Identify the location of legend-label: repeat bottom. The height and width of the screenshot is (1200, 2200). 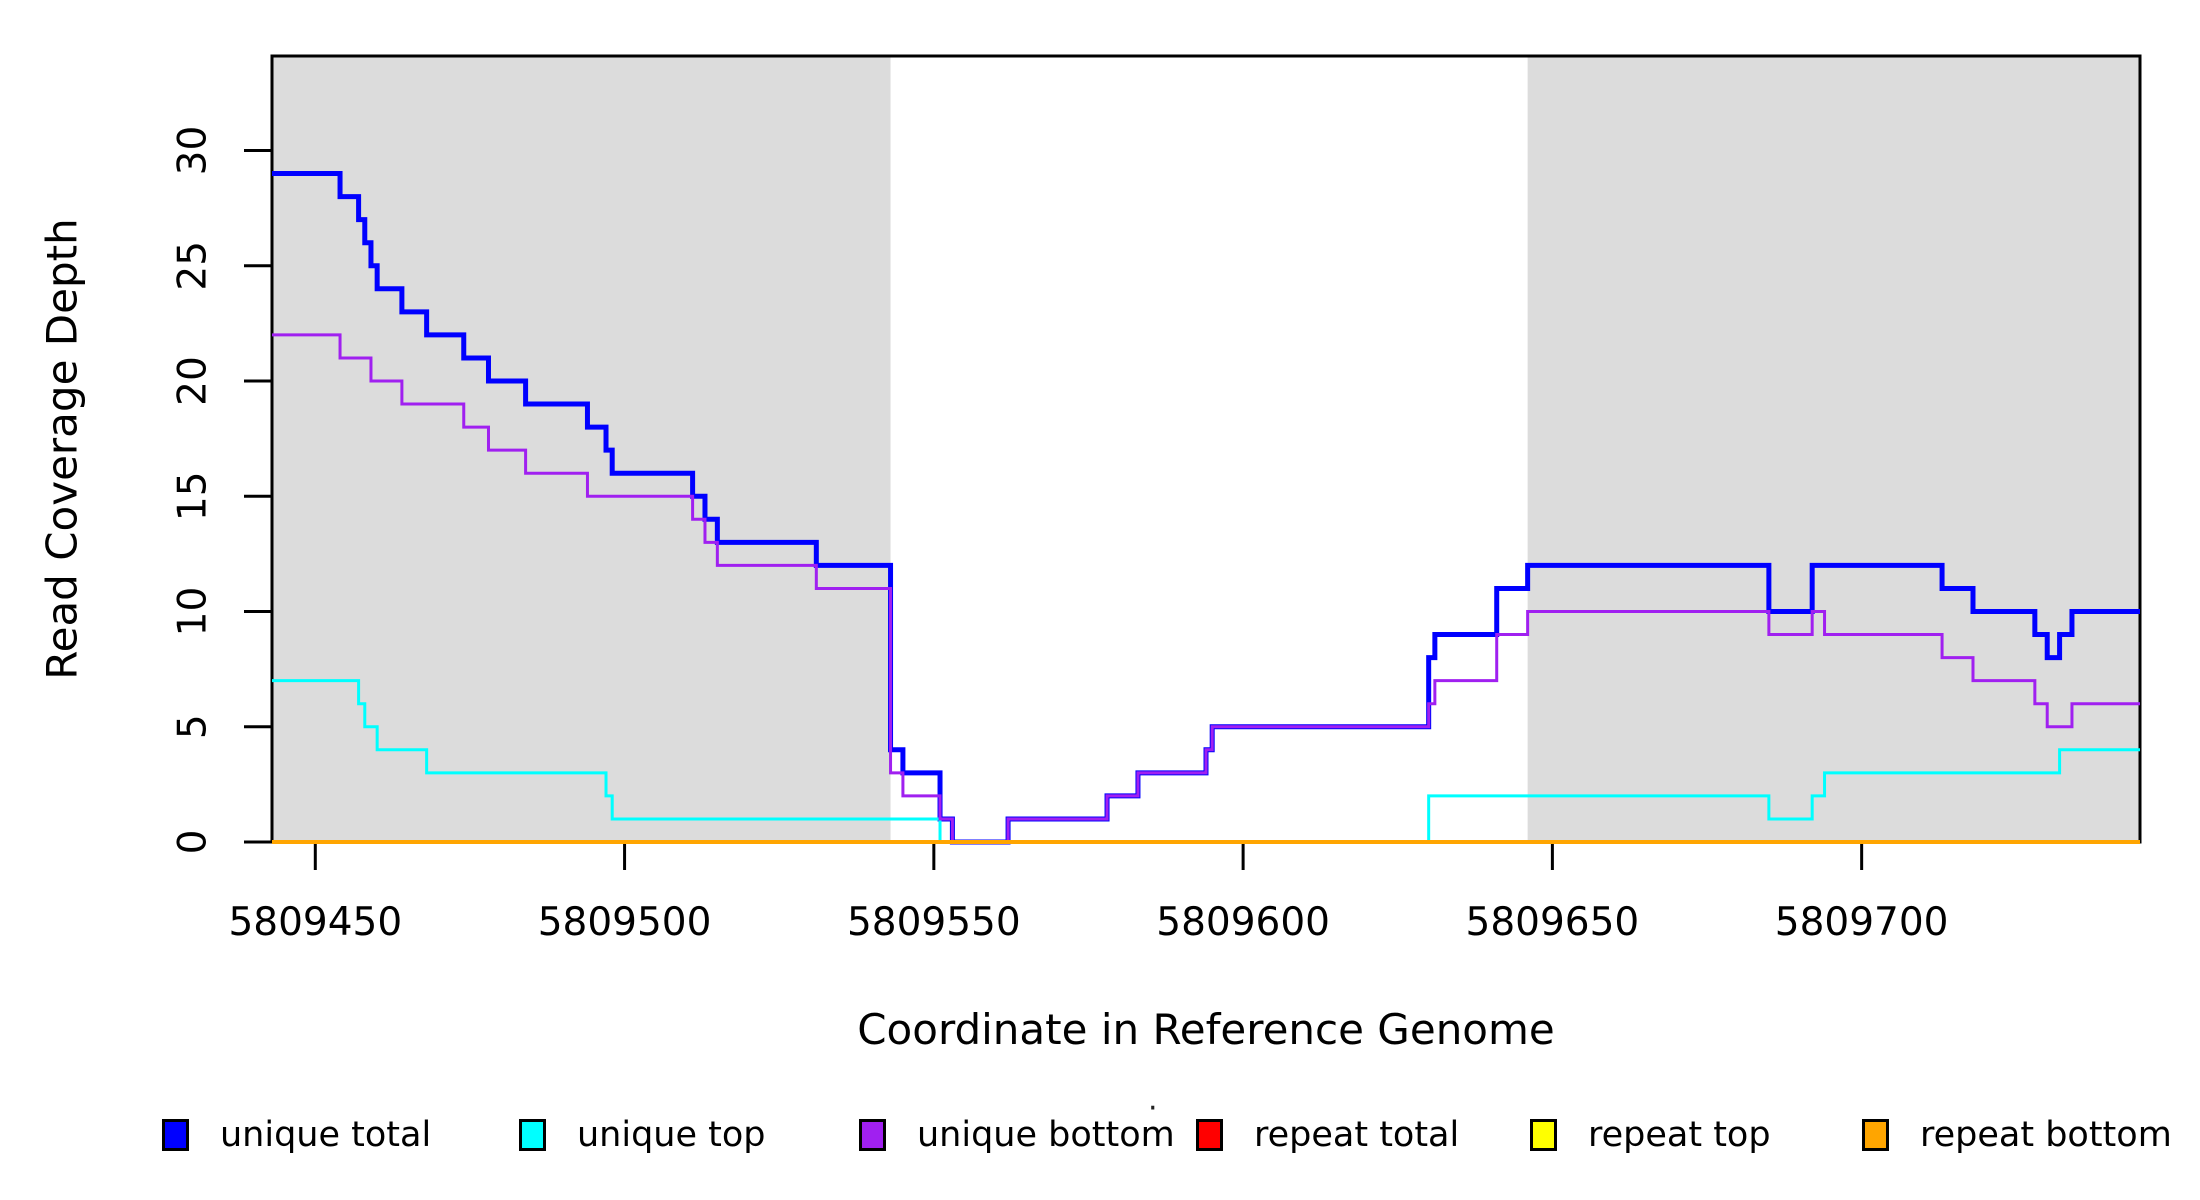
(2046, 1135).